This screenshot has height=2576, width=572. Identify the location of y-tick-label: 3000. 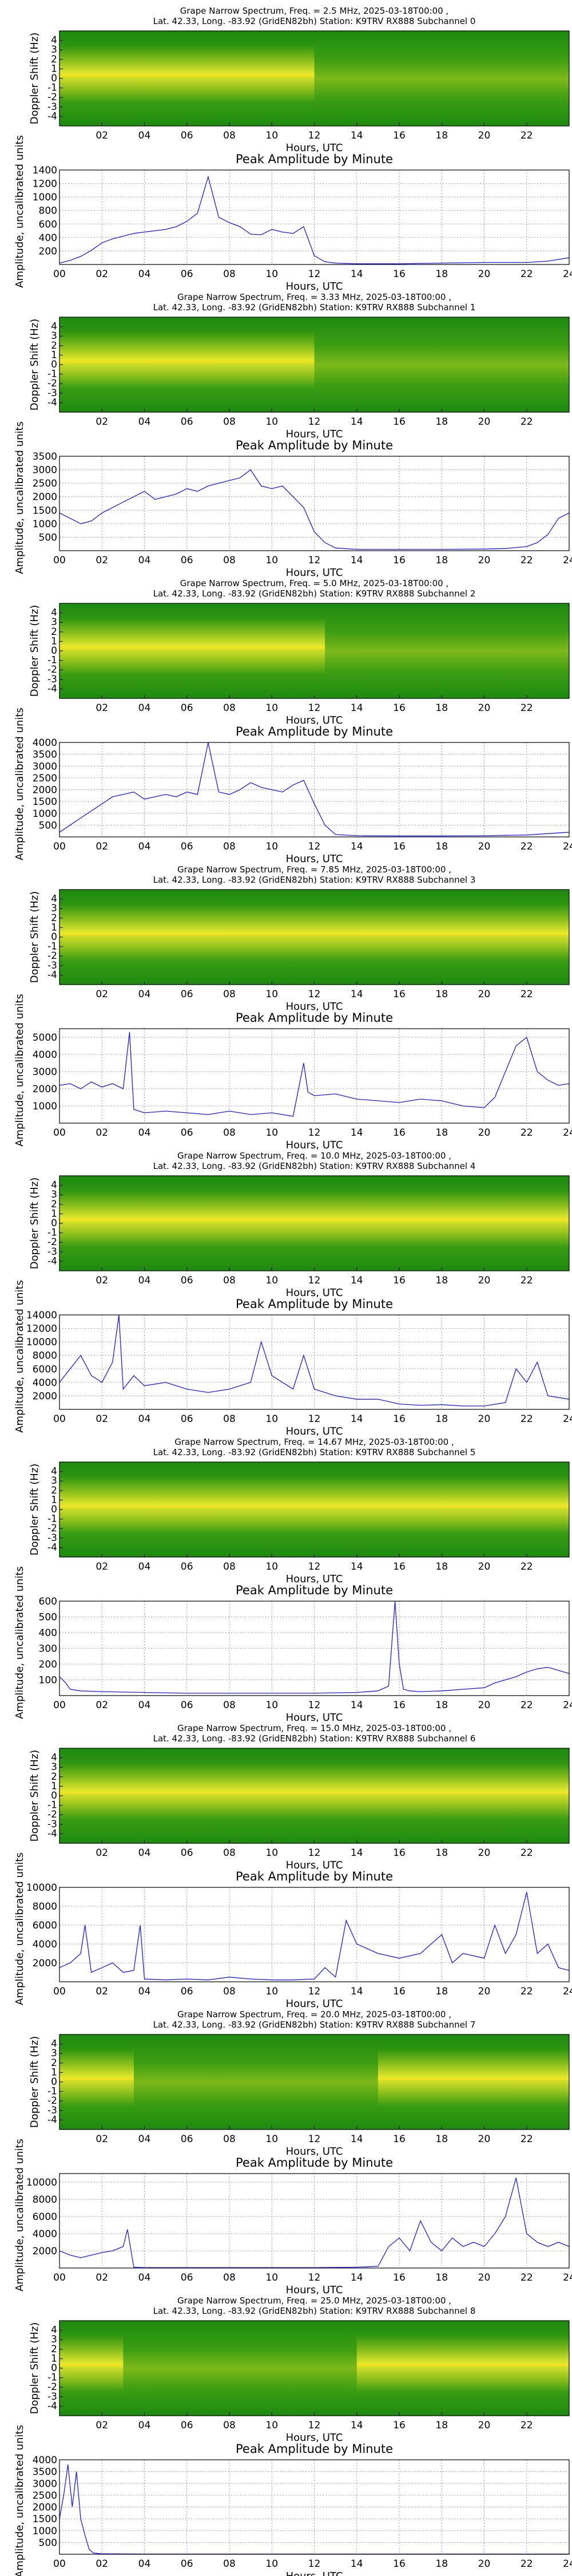
(45, 470).